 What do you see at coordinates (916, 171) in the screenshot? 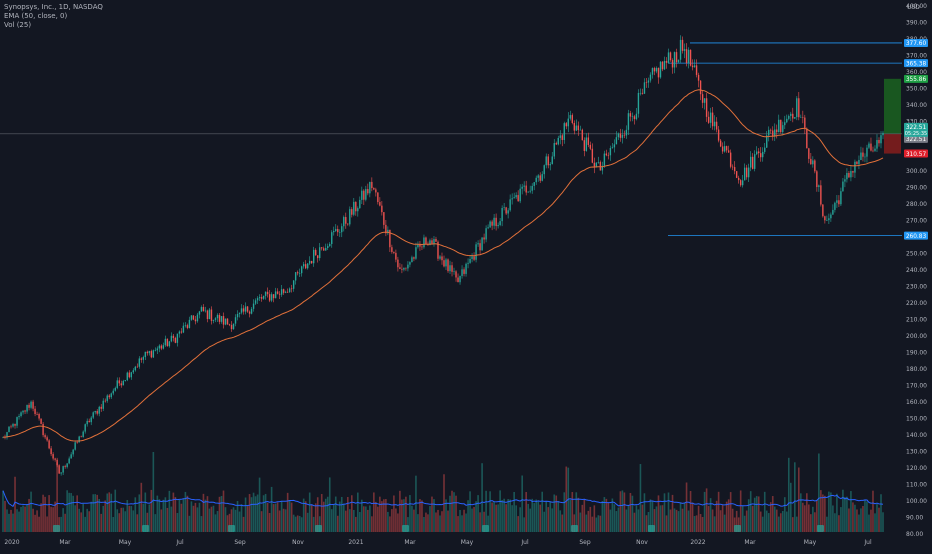
I see `y-tick-label: 300.00` at bounding box center [916, 171].